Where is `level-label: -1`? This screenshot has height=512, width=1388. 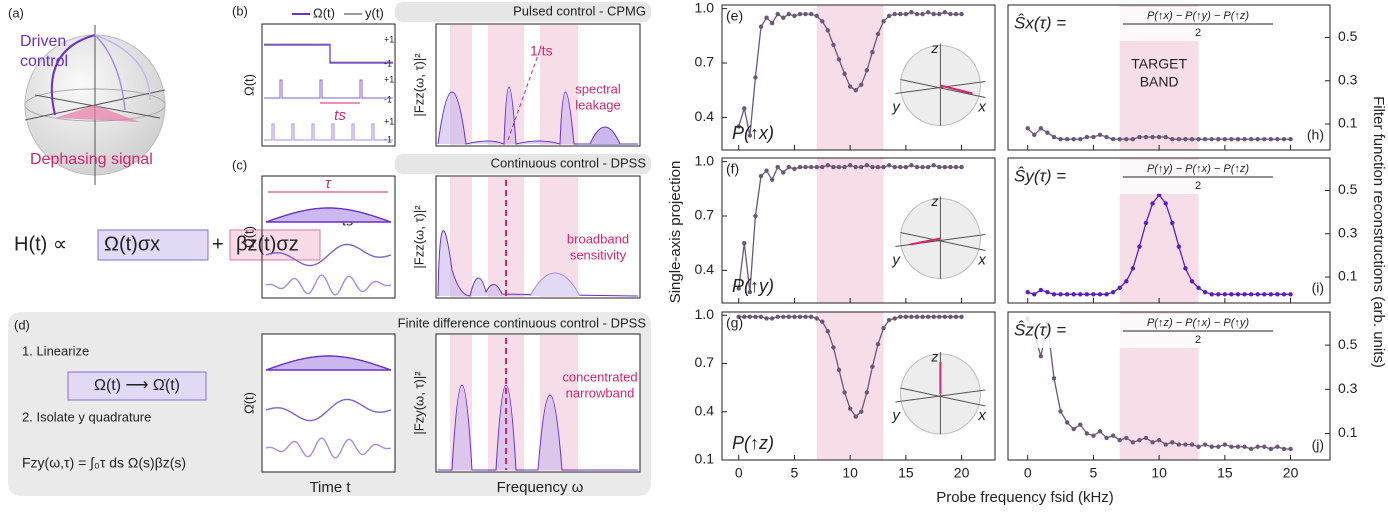 level-label: -1 is located at coordinates (388, 99).